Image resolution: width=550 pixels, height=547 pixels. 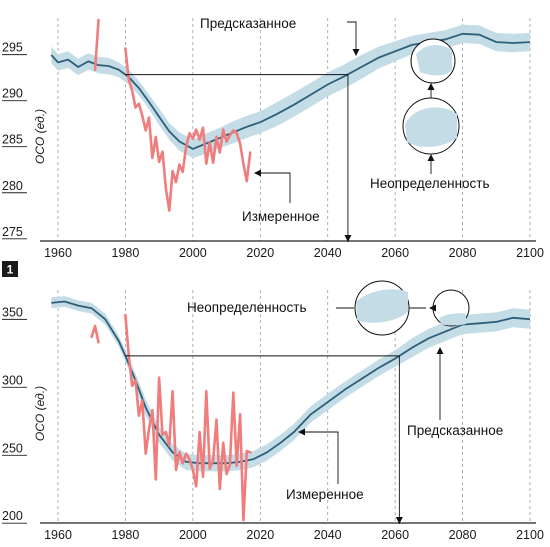 What do you see at coordinates (12, 94) in the screenshot?
I see `y-tick-label: 290` at bounding box center [12, 94].